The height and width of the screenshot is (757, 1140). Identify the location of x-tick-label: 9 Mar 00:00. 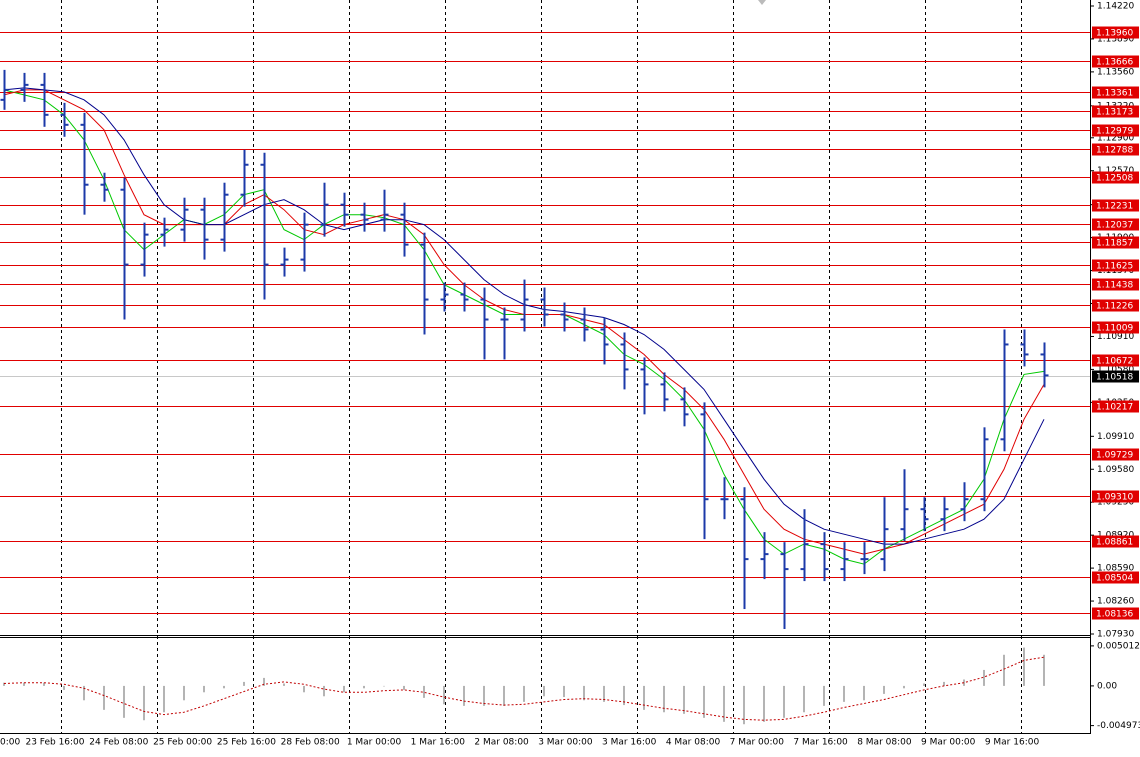
(948, 743).